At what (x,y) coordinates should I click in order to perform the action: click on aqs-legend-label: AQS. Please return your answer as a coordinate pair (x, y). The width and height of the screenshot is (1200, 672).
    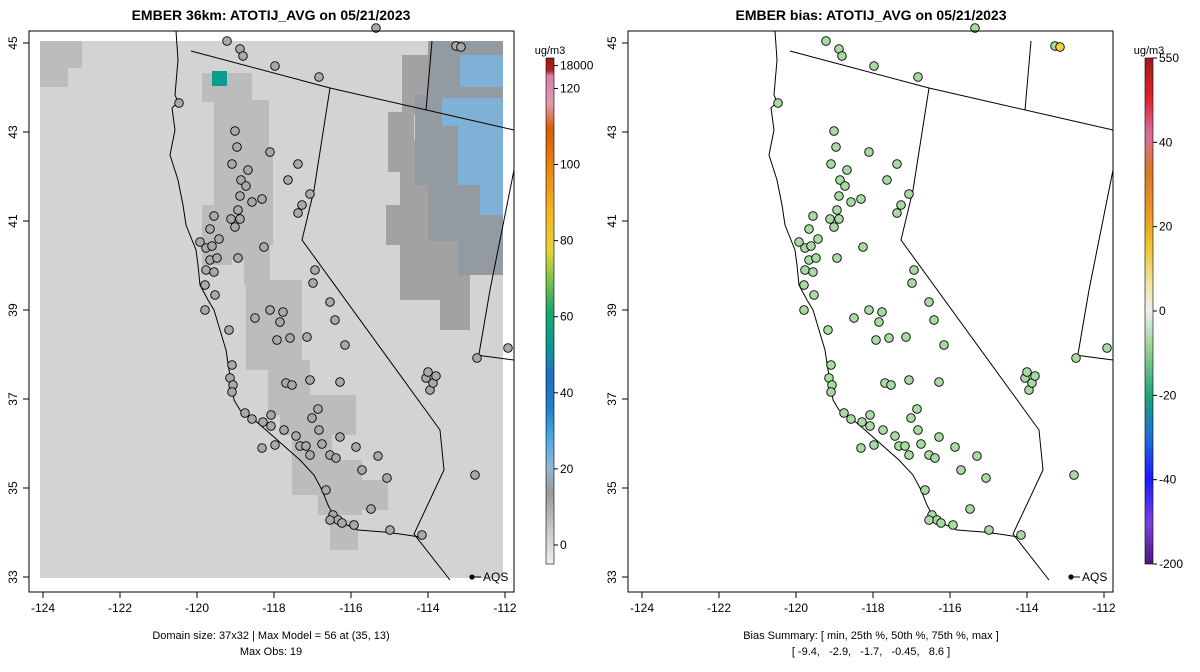
    Looking at the image, I should click on (495, 577).